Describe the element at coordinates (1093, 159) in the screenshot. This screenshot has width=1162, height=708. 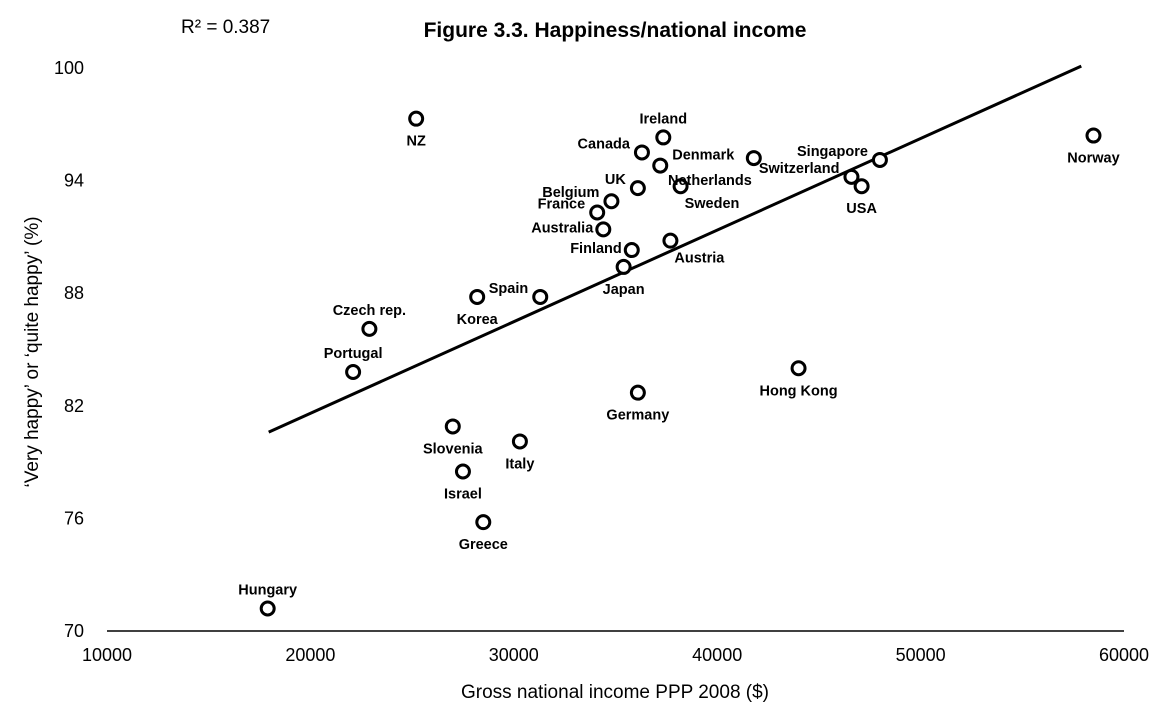
I see `data-point-label: Norway` at that location.